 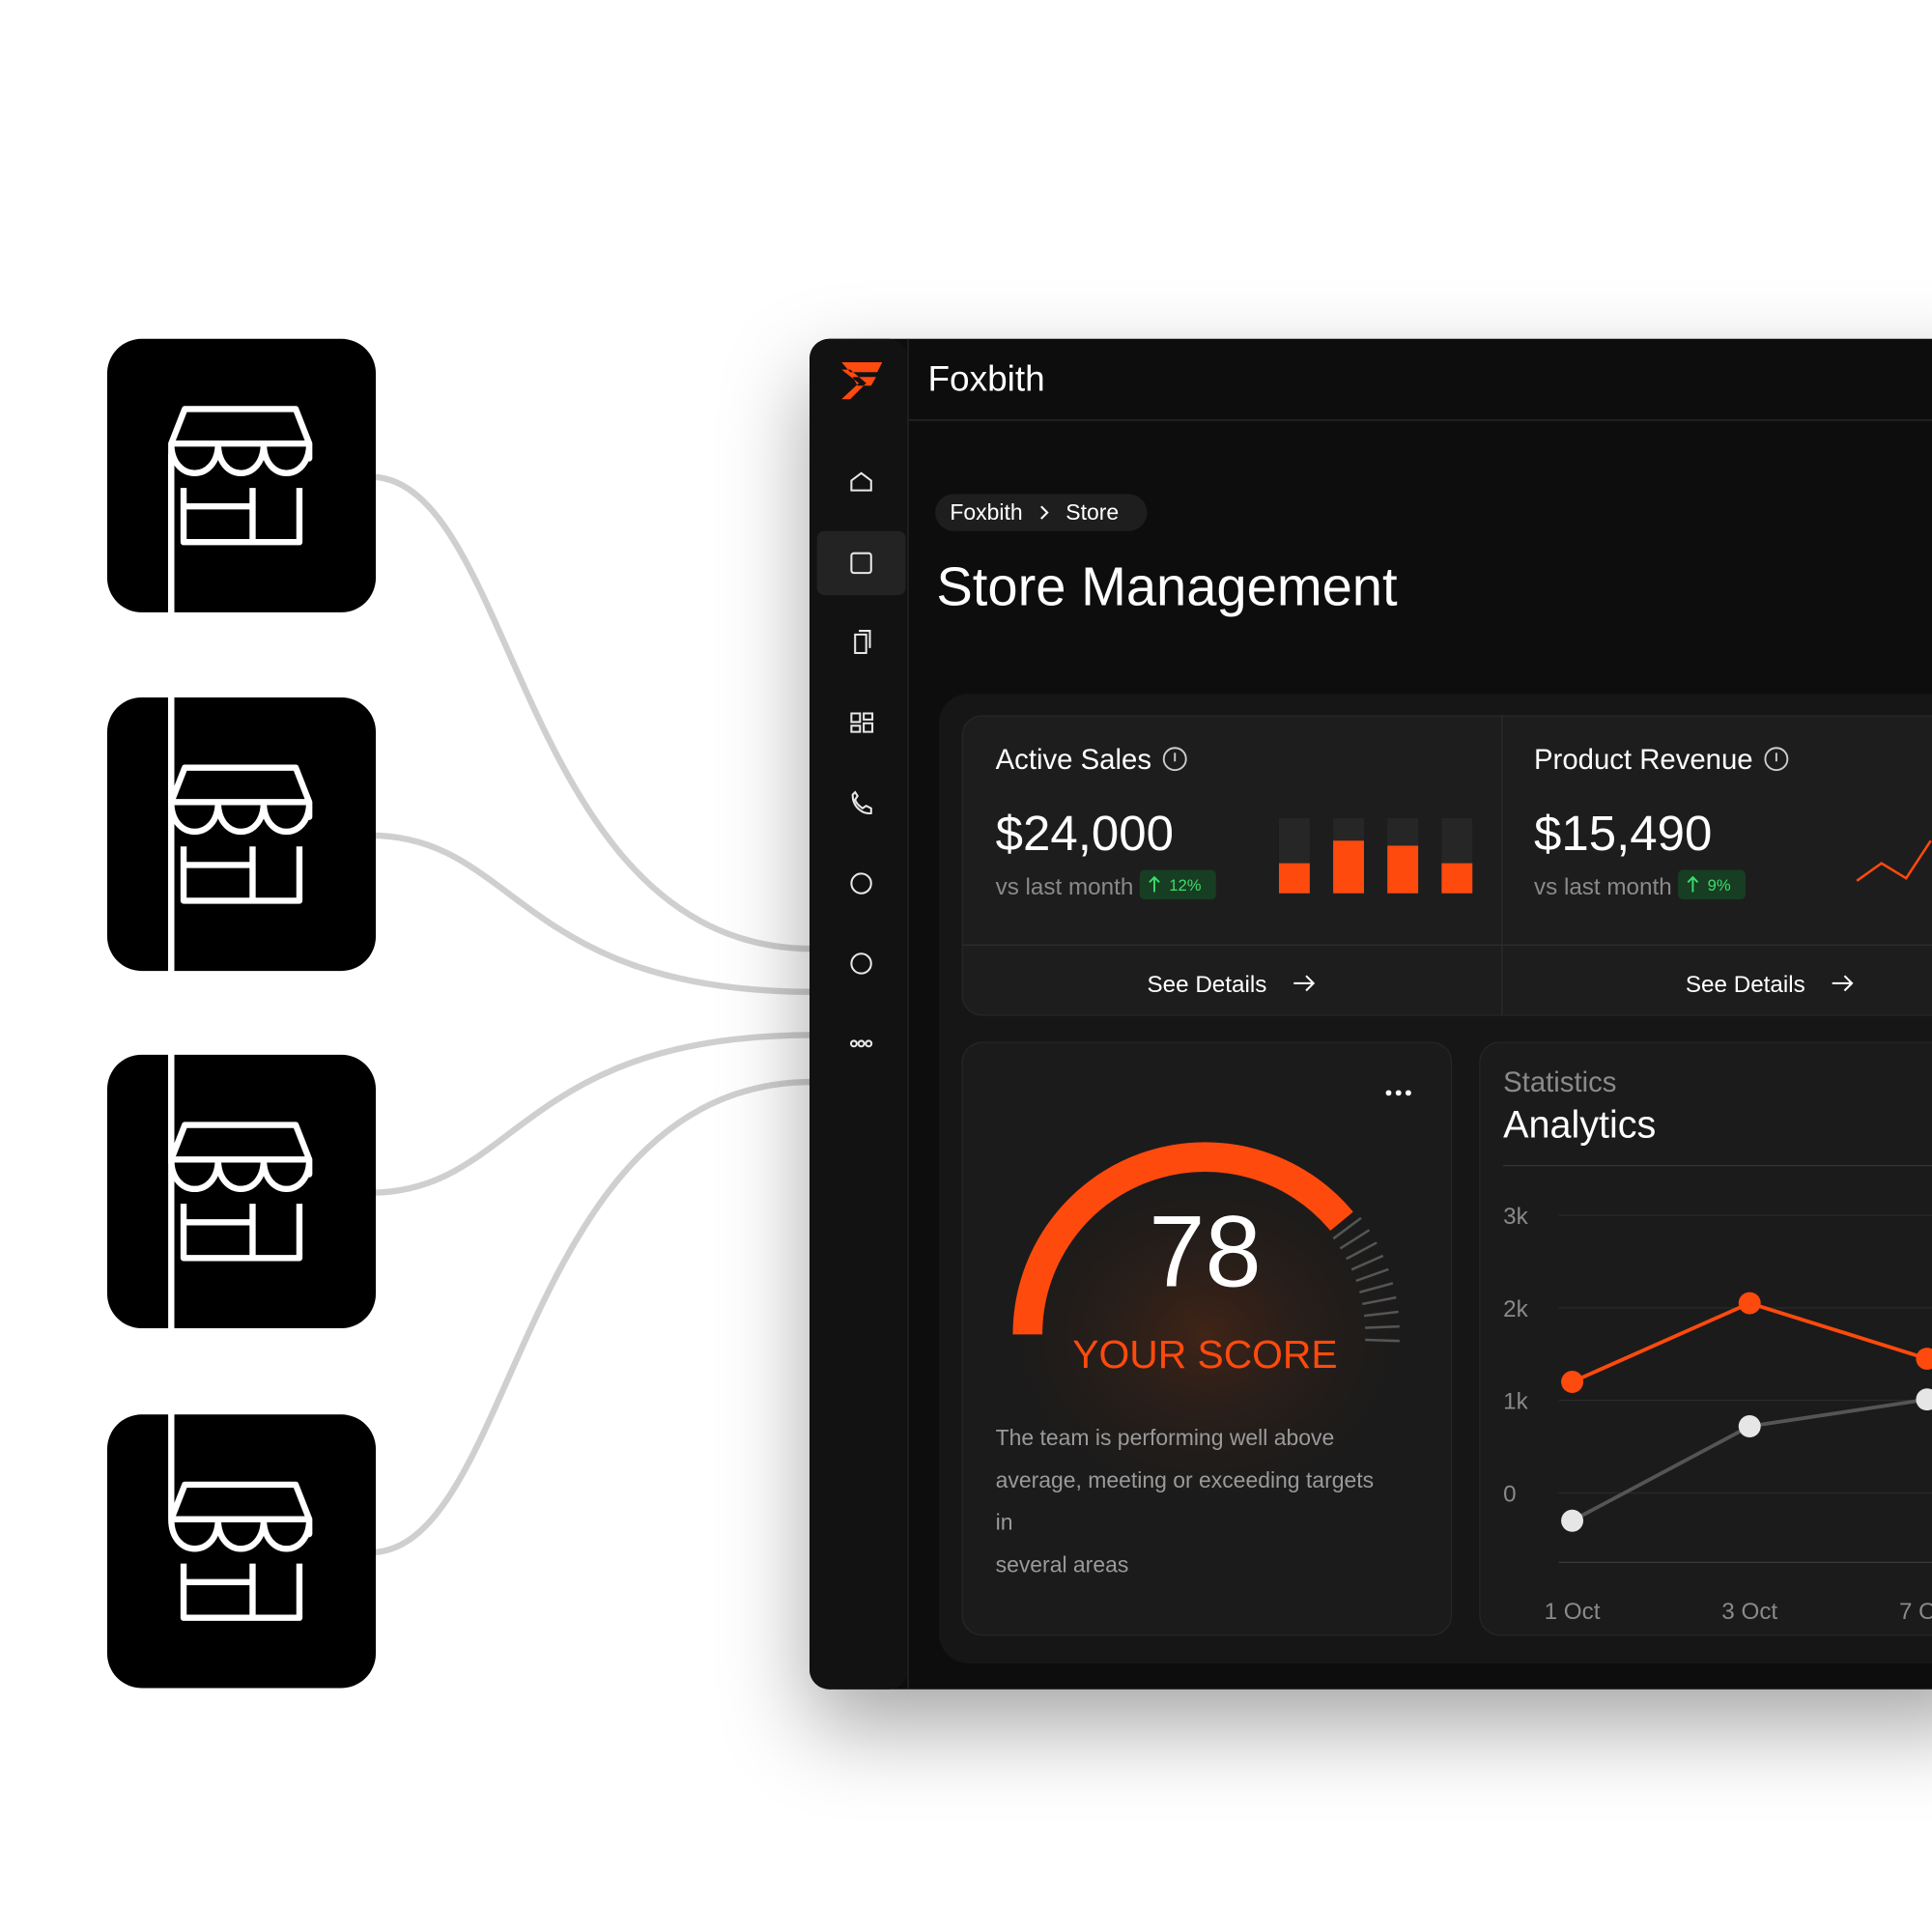 What do you see at coordinates (1717, 1414) in the screenshot?
I see `analytics-chart: 0 1k 2k 3k 1 Oct 3 Oct 7 Oct` at bounding box center [1717, 1414].